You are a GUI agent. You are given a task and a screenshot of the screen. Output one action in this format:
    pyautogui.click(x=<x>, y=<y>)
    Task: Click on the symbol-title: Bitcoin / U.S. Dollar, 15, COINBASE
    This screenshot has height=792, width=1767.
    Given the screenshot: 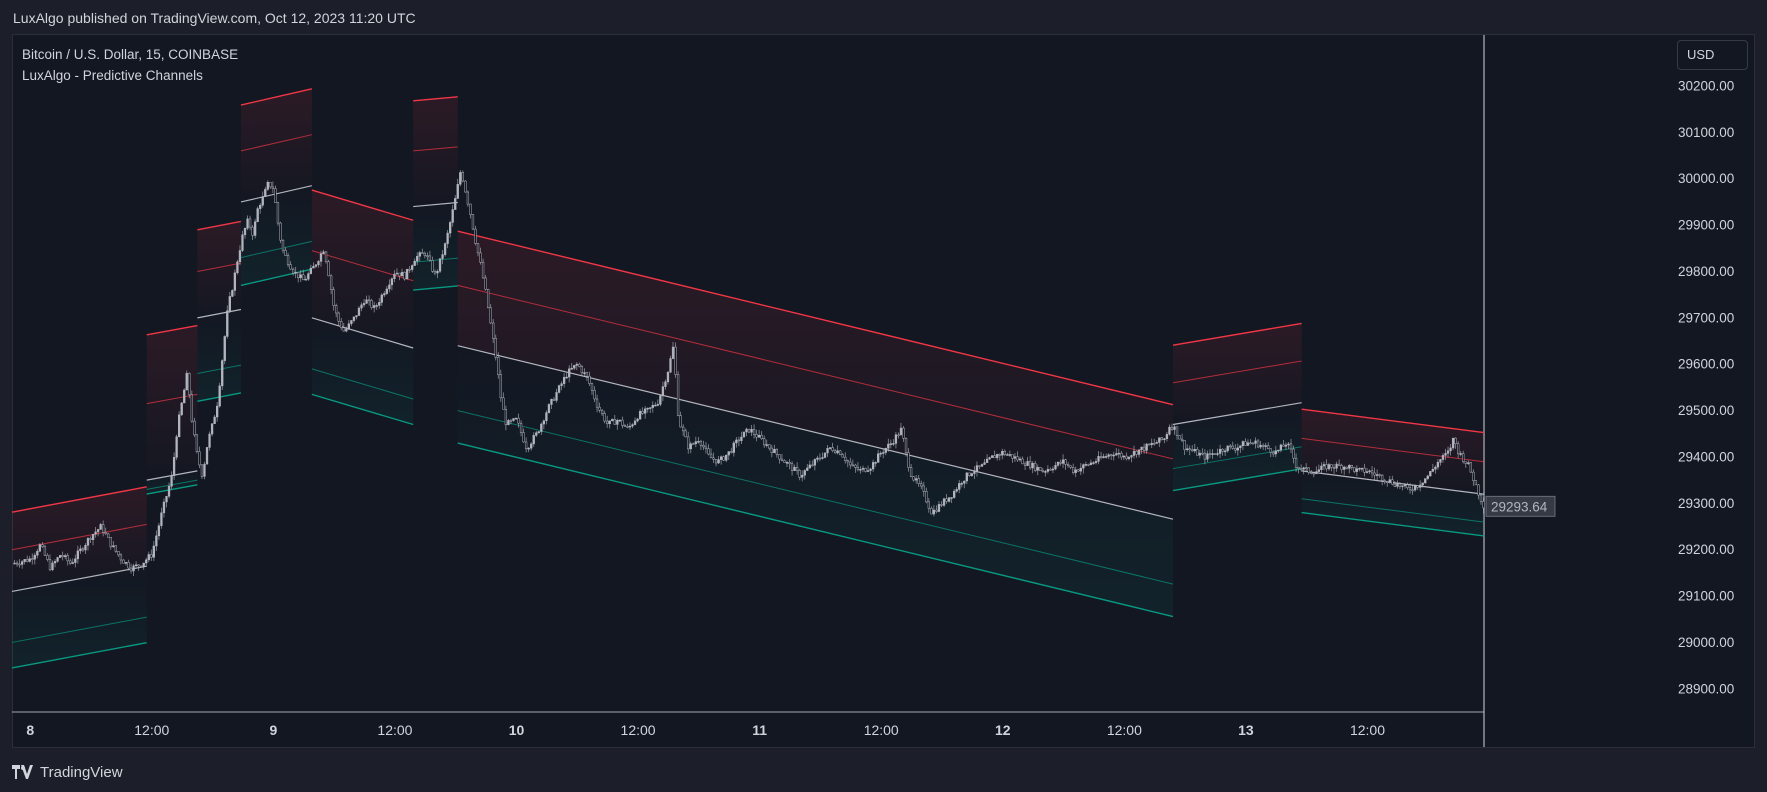 What is the action you would take?
    pyautogui.click(x=130, y=54)
    